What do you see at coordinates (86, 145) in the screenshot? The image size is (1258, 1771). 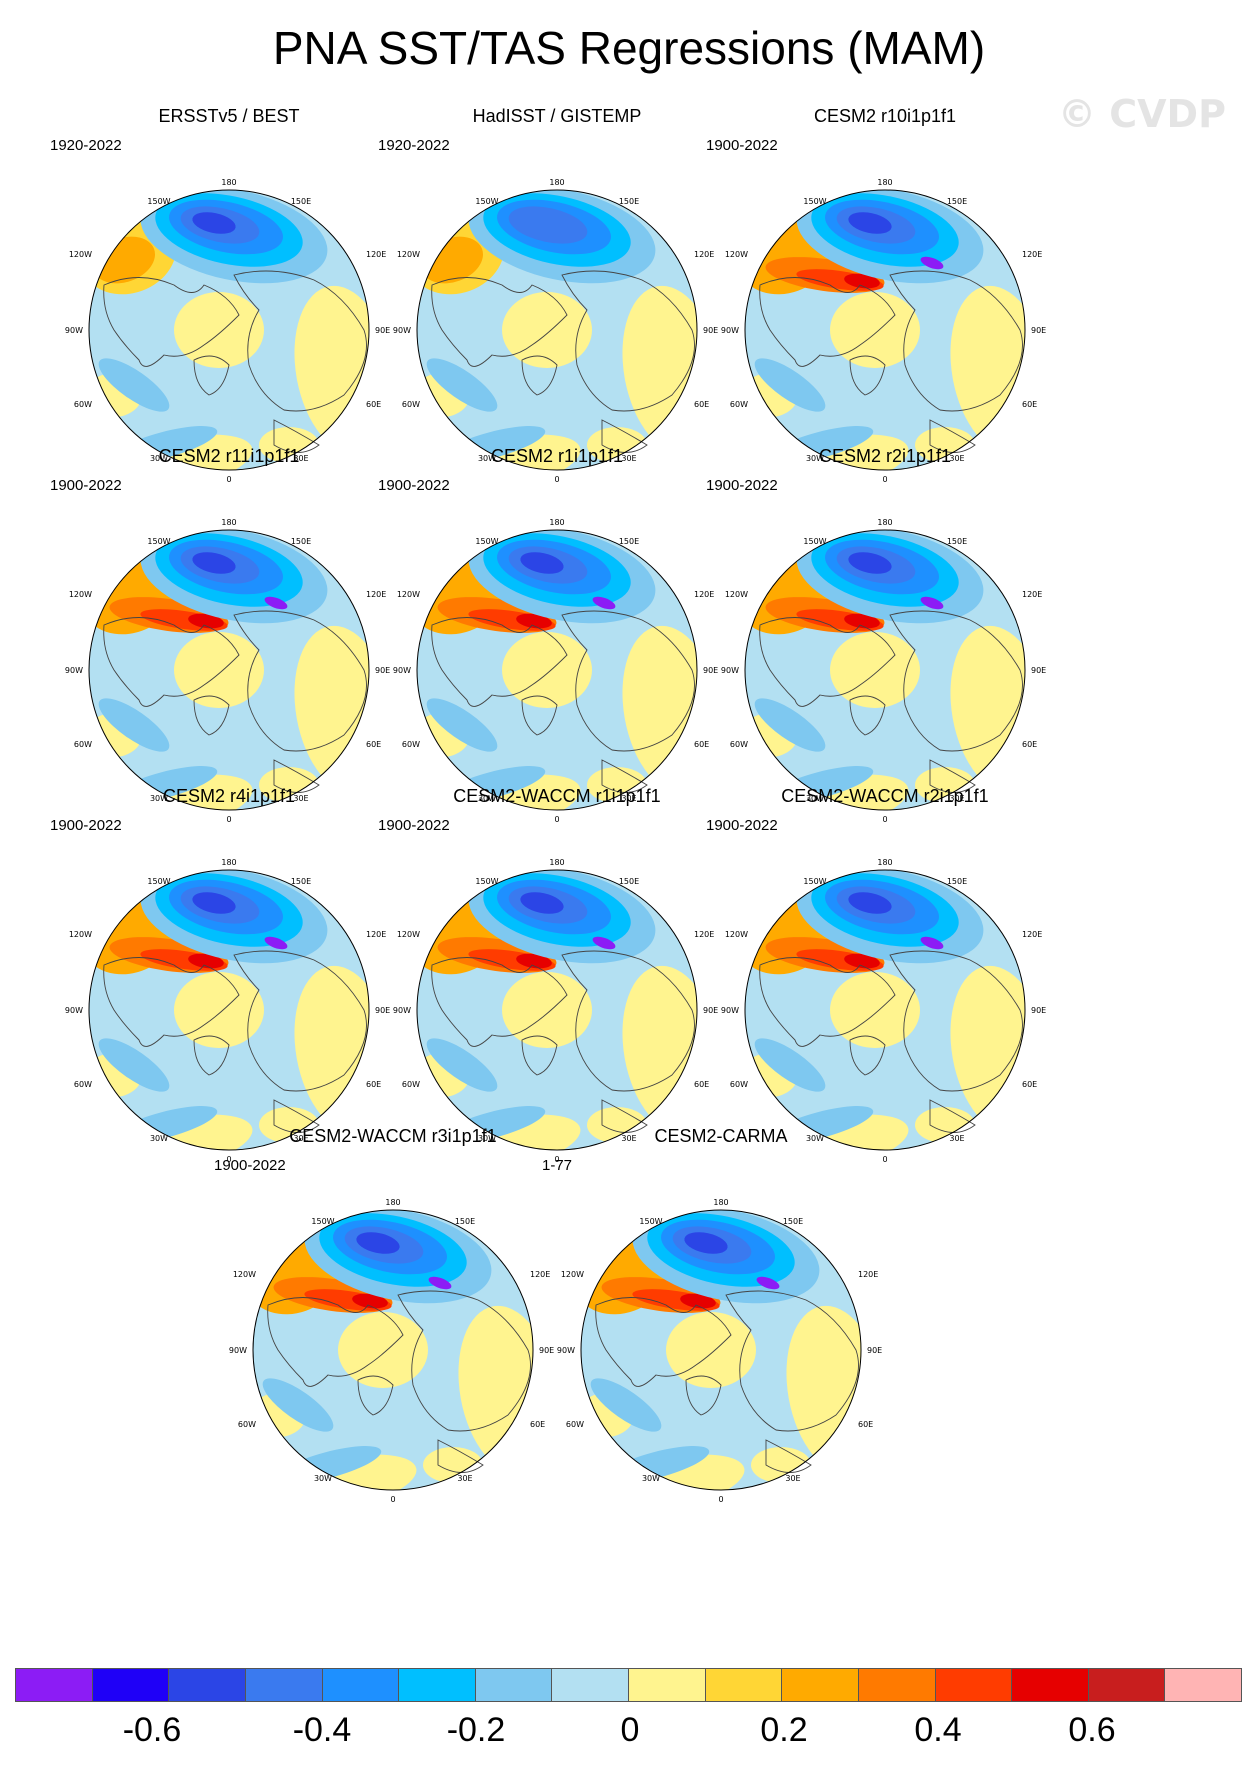 I see `panel-period: 1920-2022` at bounding box center [86, 145].